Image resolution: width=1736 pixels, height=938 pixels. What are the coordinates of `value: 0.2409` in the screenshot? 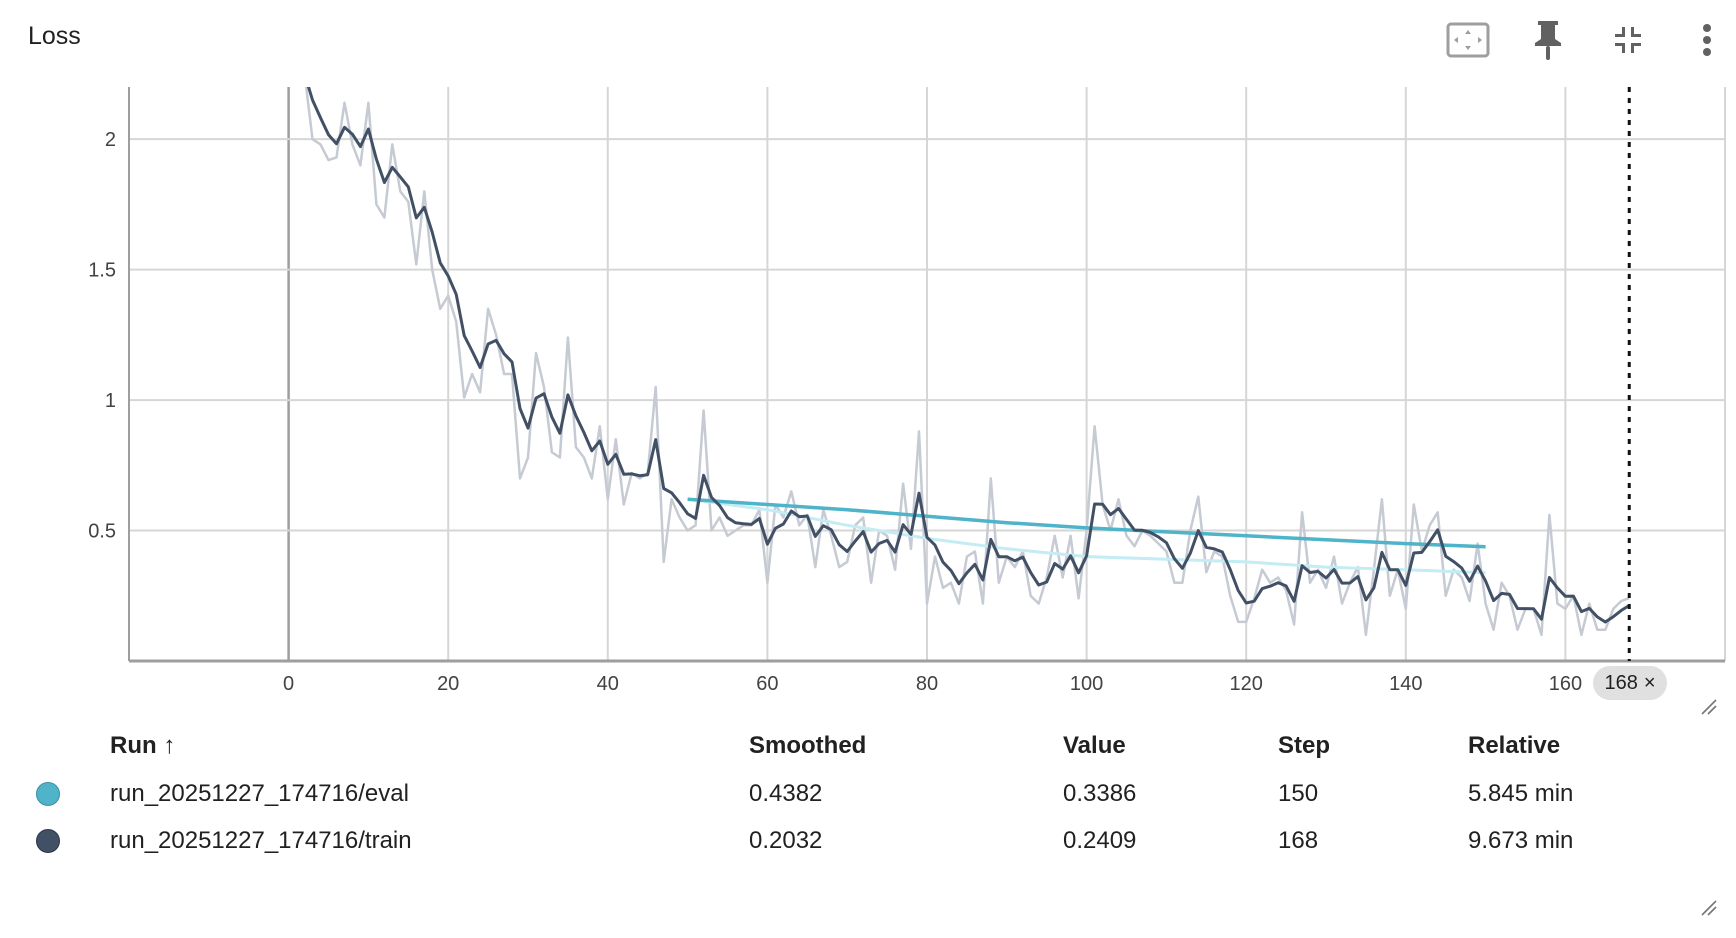 It's located at (1100, 840).